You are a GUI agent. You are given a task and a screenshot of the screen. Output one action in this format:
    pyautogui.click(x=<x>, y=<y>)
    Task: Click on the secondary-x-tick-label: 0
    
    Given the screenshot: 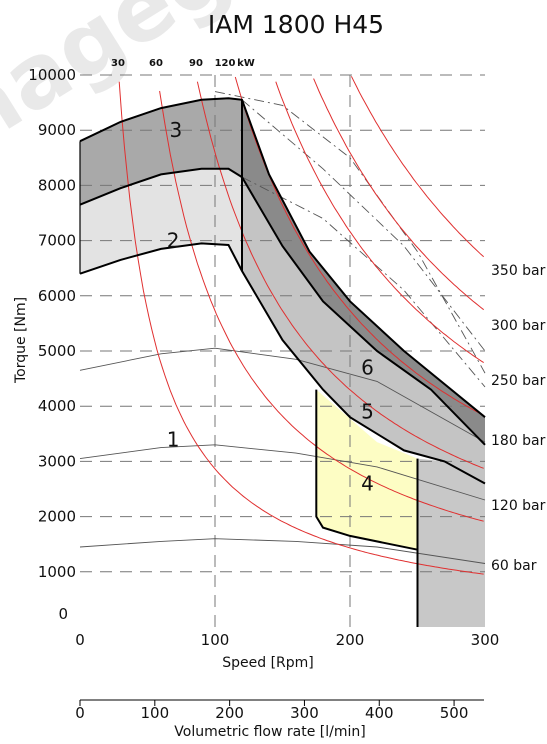 What is the action you would take?
    pyautogui.click(x=80, y=713)
    